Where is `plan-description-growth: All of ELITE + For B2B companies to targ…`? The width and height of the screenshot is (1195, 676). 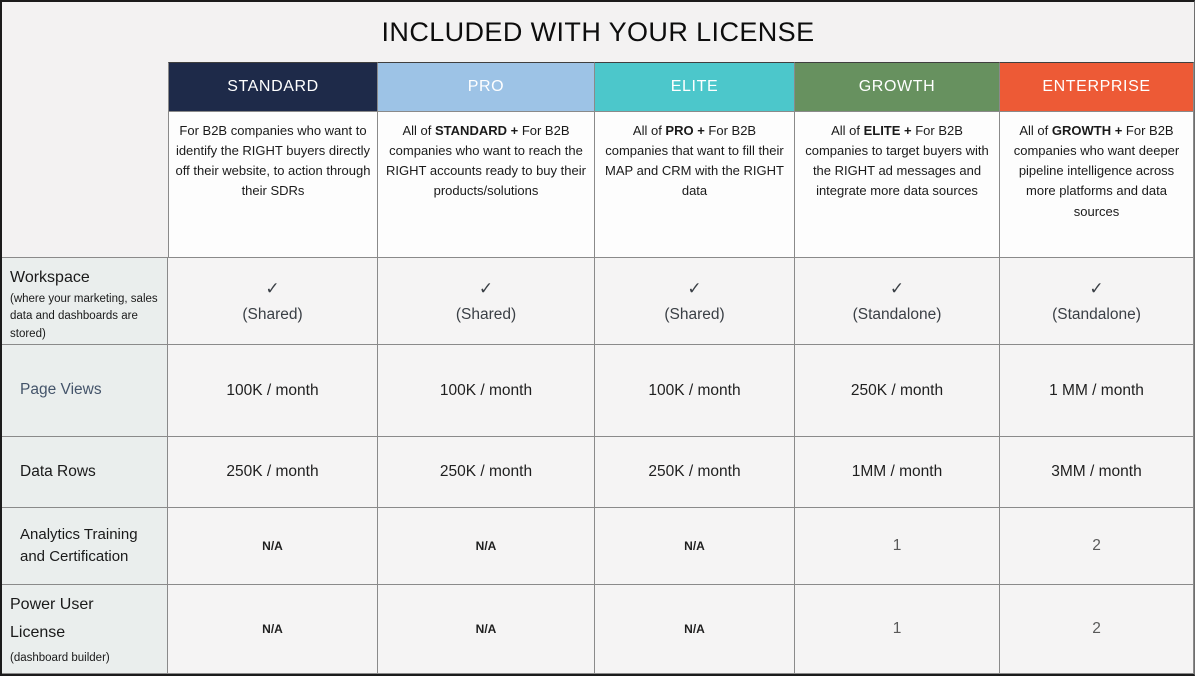
plan-description-growth: All of ELITE + For B2B companies to targ… is located at coordinates (897, 185).